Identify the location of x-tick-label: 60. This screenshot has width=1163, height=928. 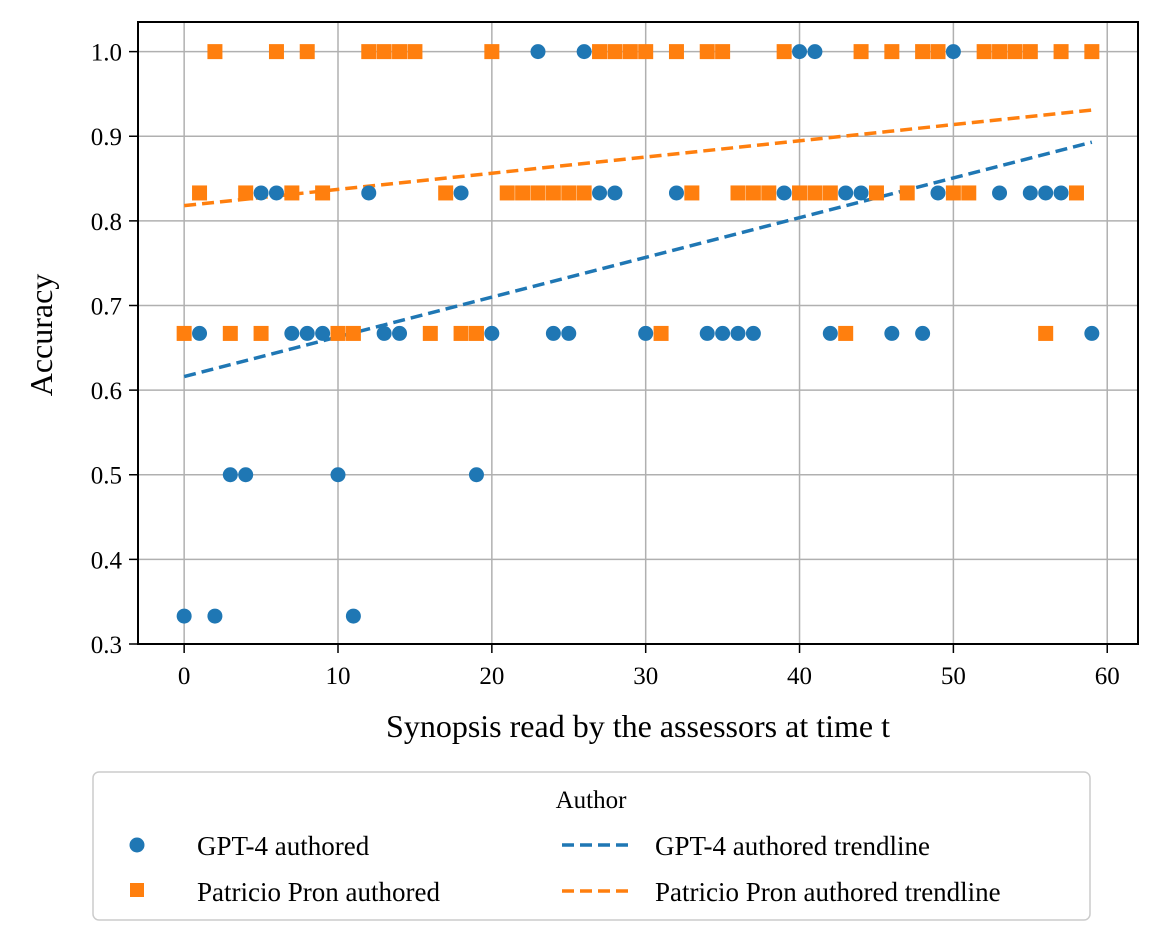
(1107, 676).